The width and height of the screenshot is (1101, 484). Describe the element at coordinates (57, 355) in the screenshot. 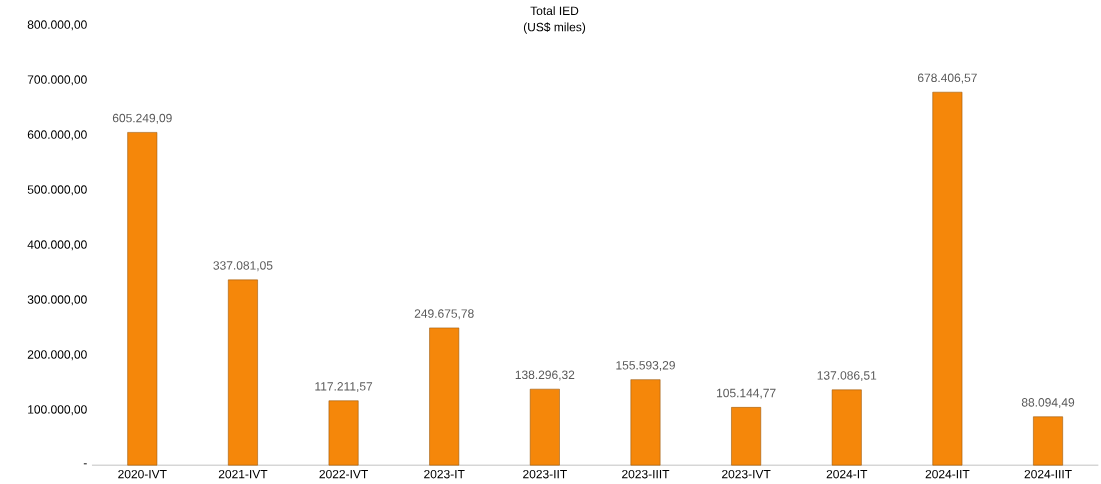

I see `y-tick-label: 200.000,00` at that location.